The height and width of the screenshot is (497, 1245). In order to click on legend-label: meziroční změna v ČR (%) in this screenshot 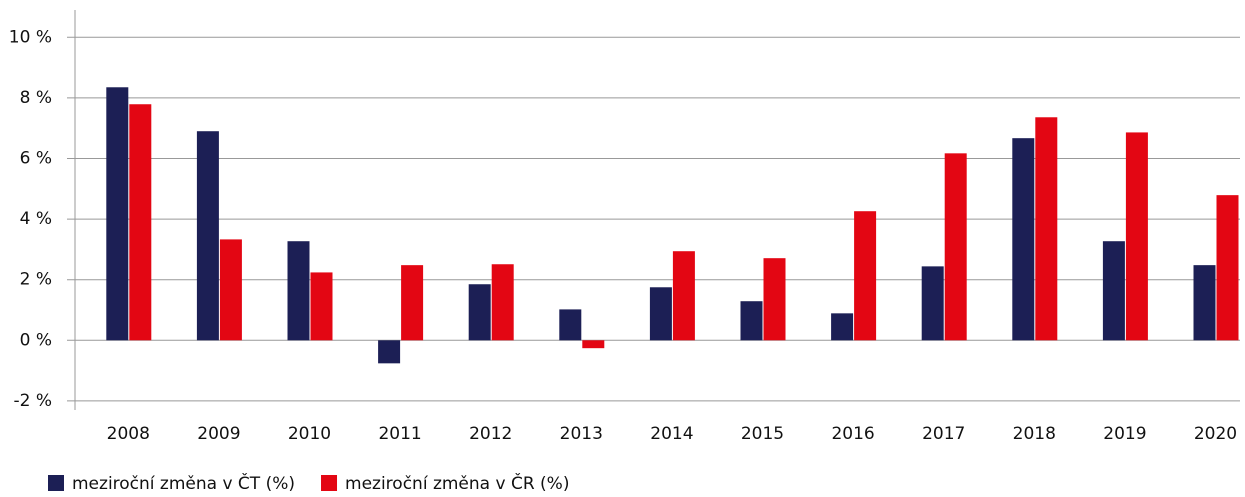, I will do `click(457, 482)`.